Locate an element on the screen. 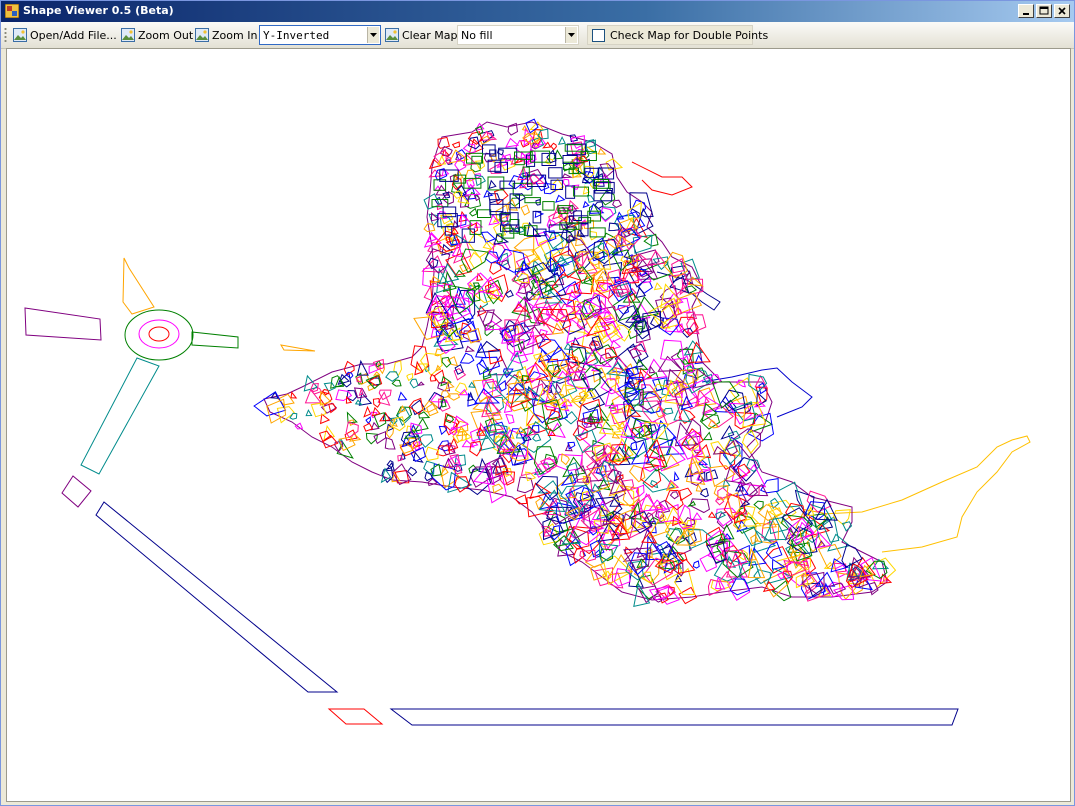 Image resolution: width=1075 pixels, height=806 pixels. roundabout-mid is located at coordinates (159, 334).